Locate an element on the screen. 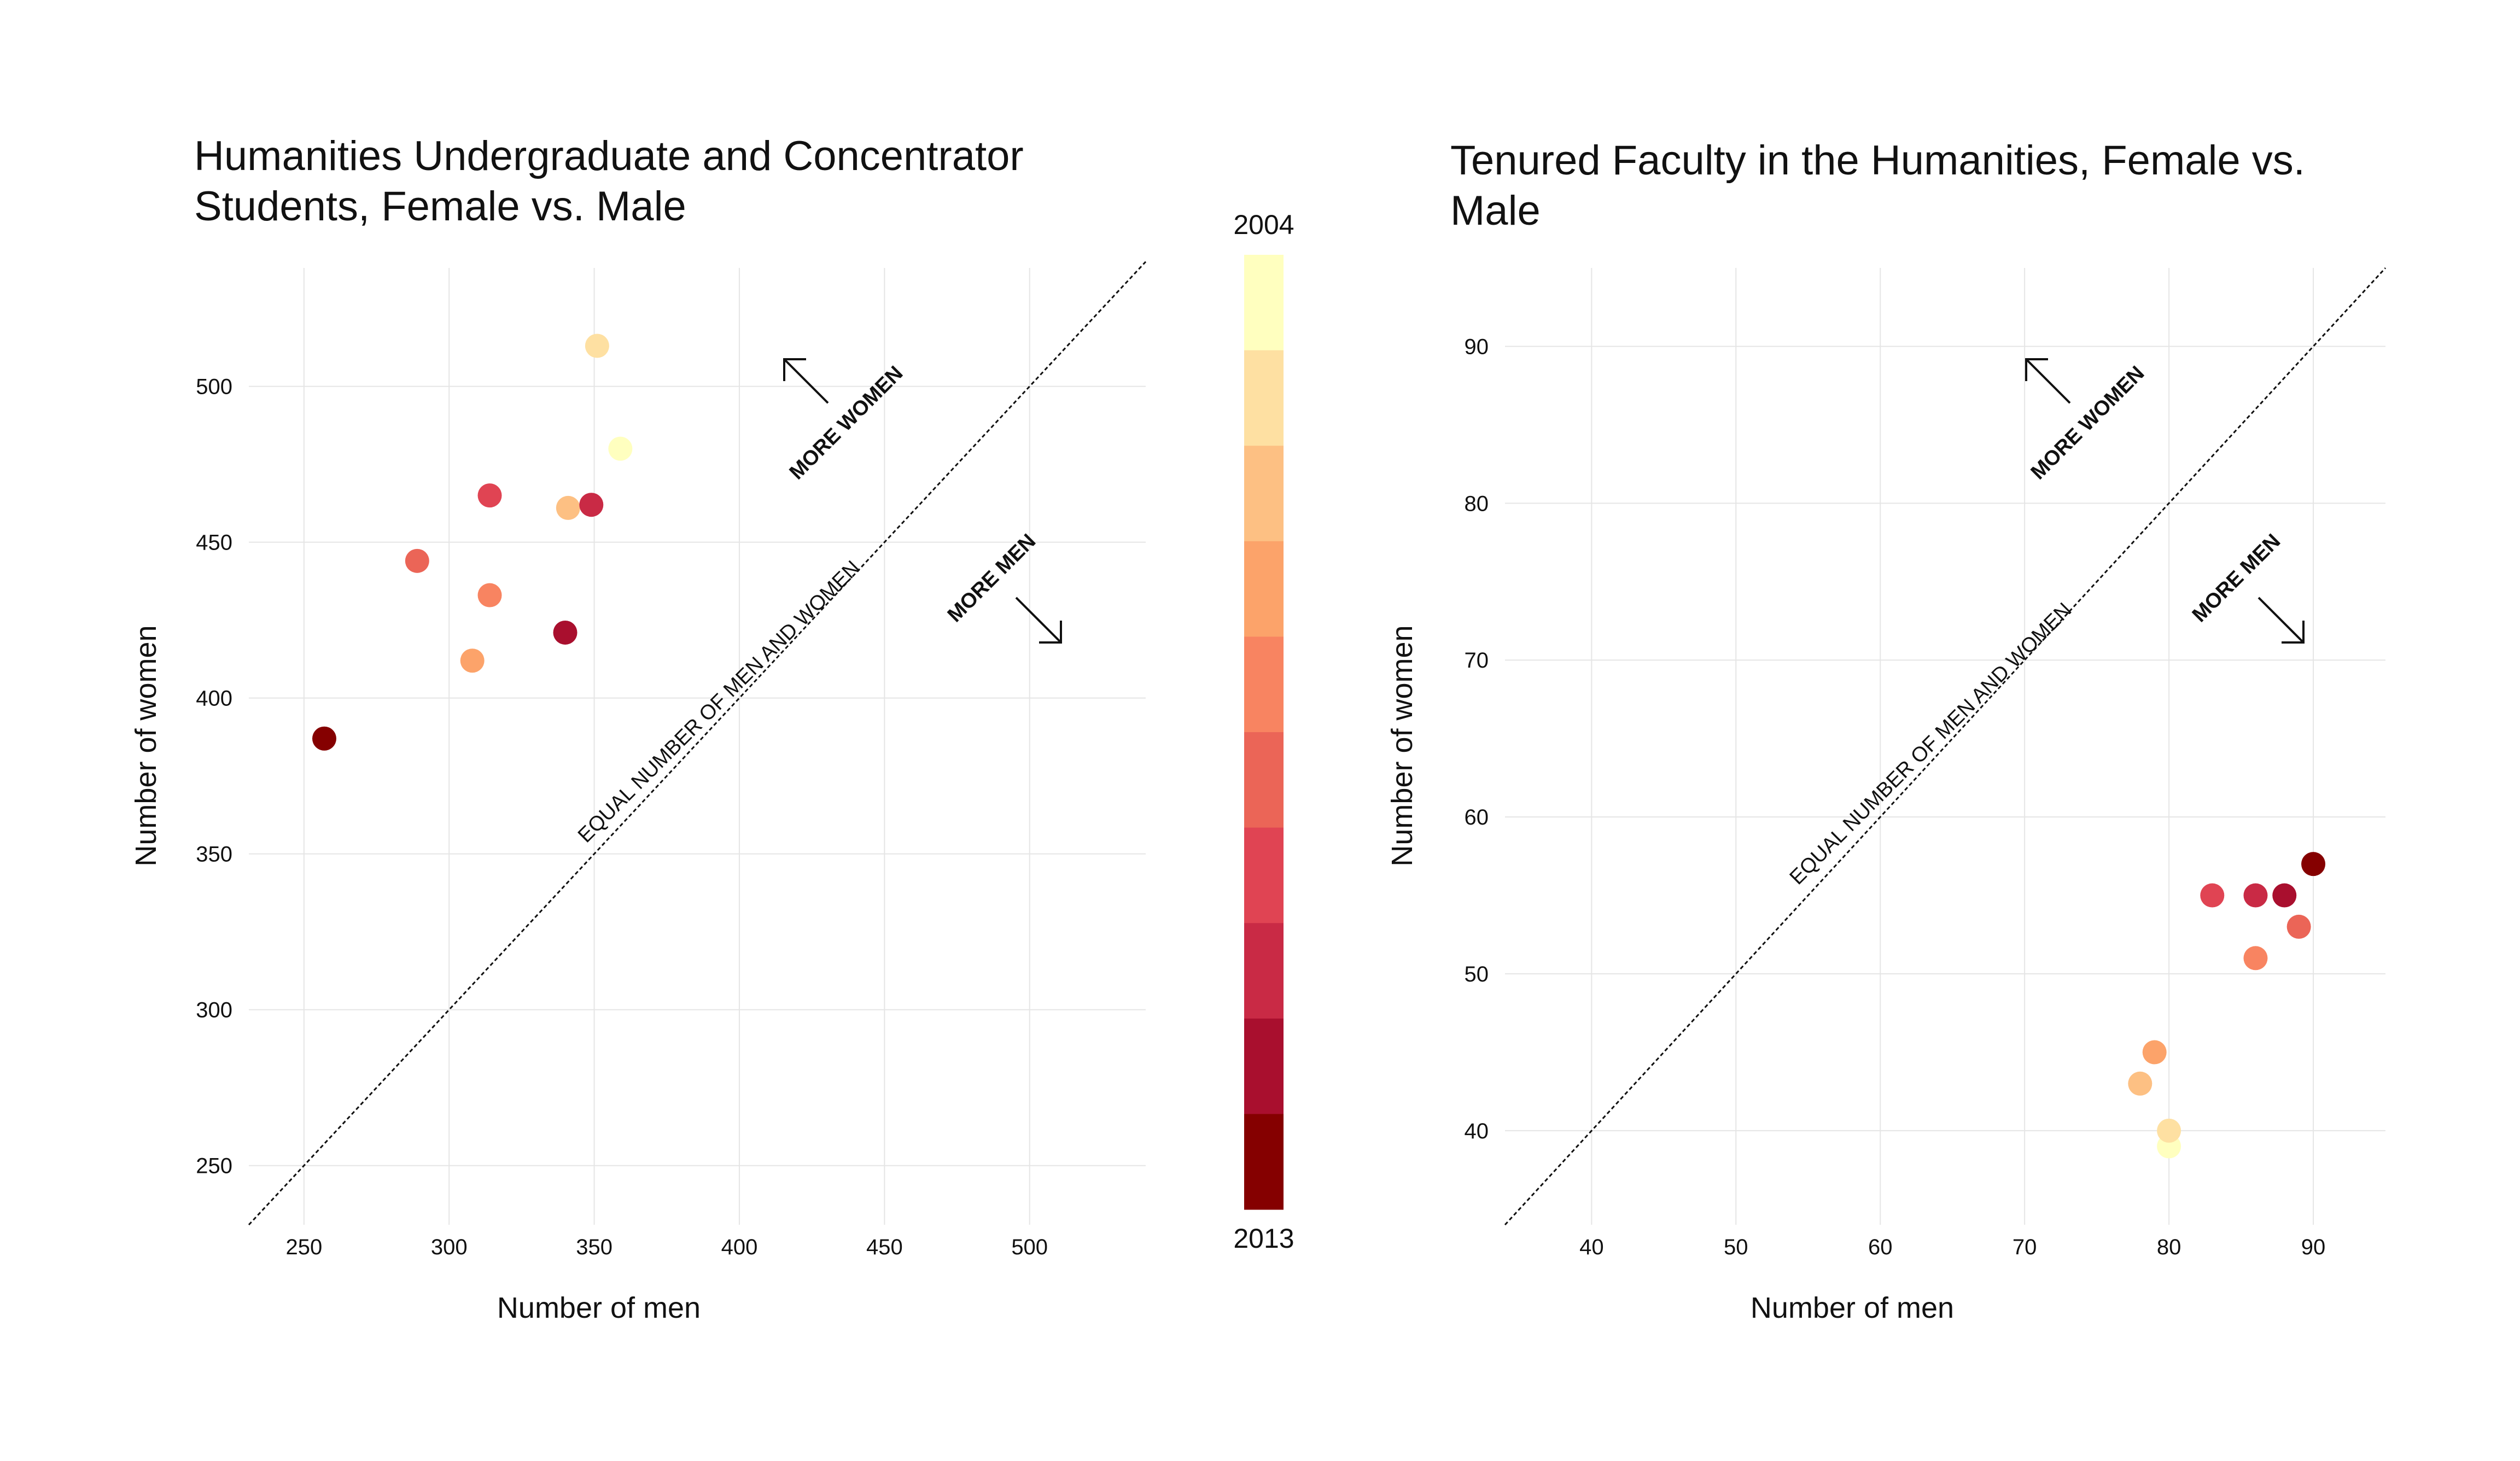  left-more-women-label: MORE WOMEN is located at coordinates (846, 423).